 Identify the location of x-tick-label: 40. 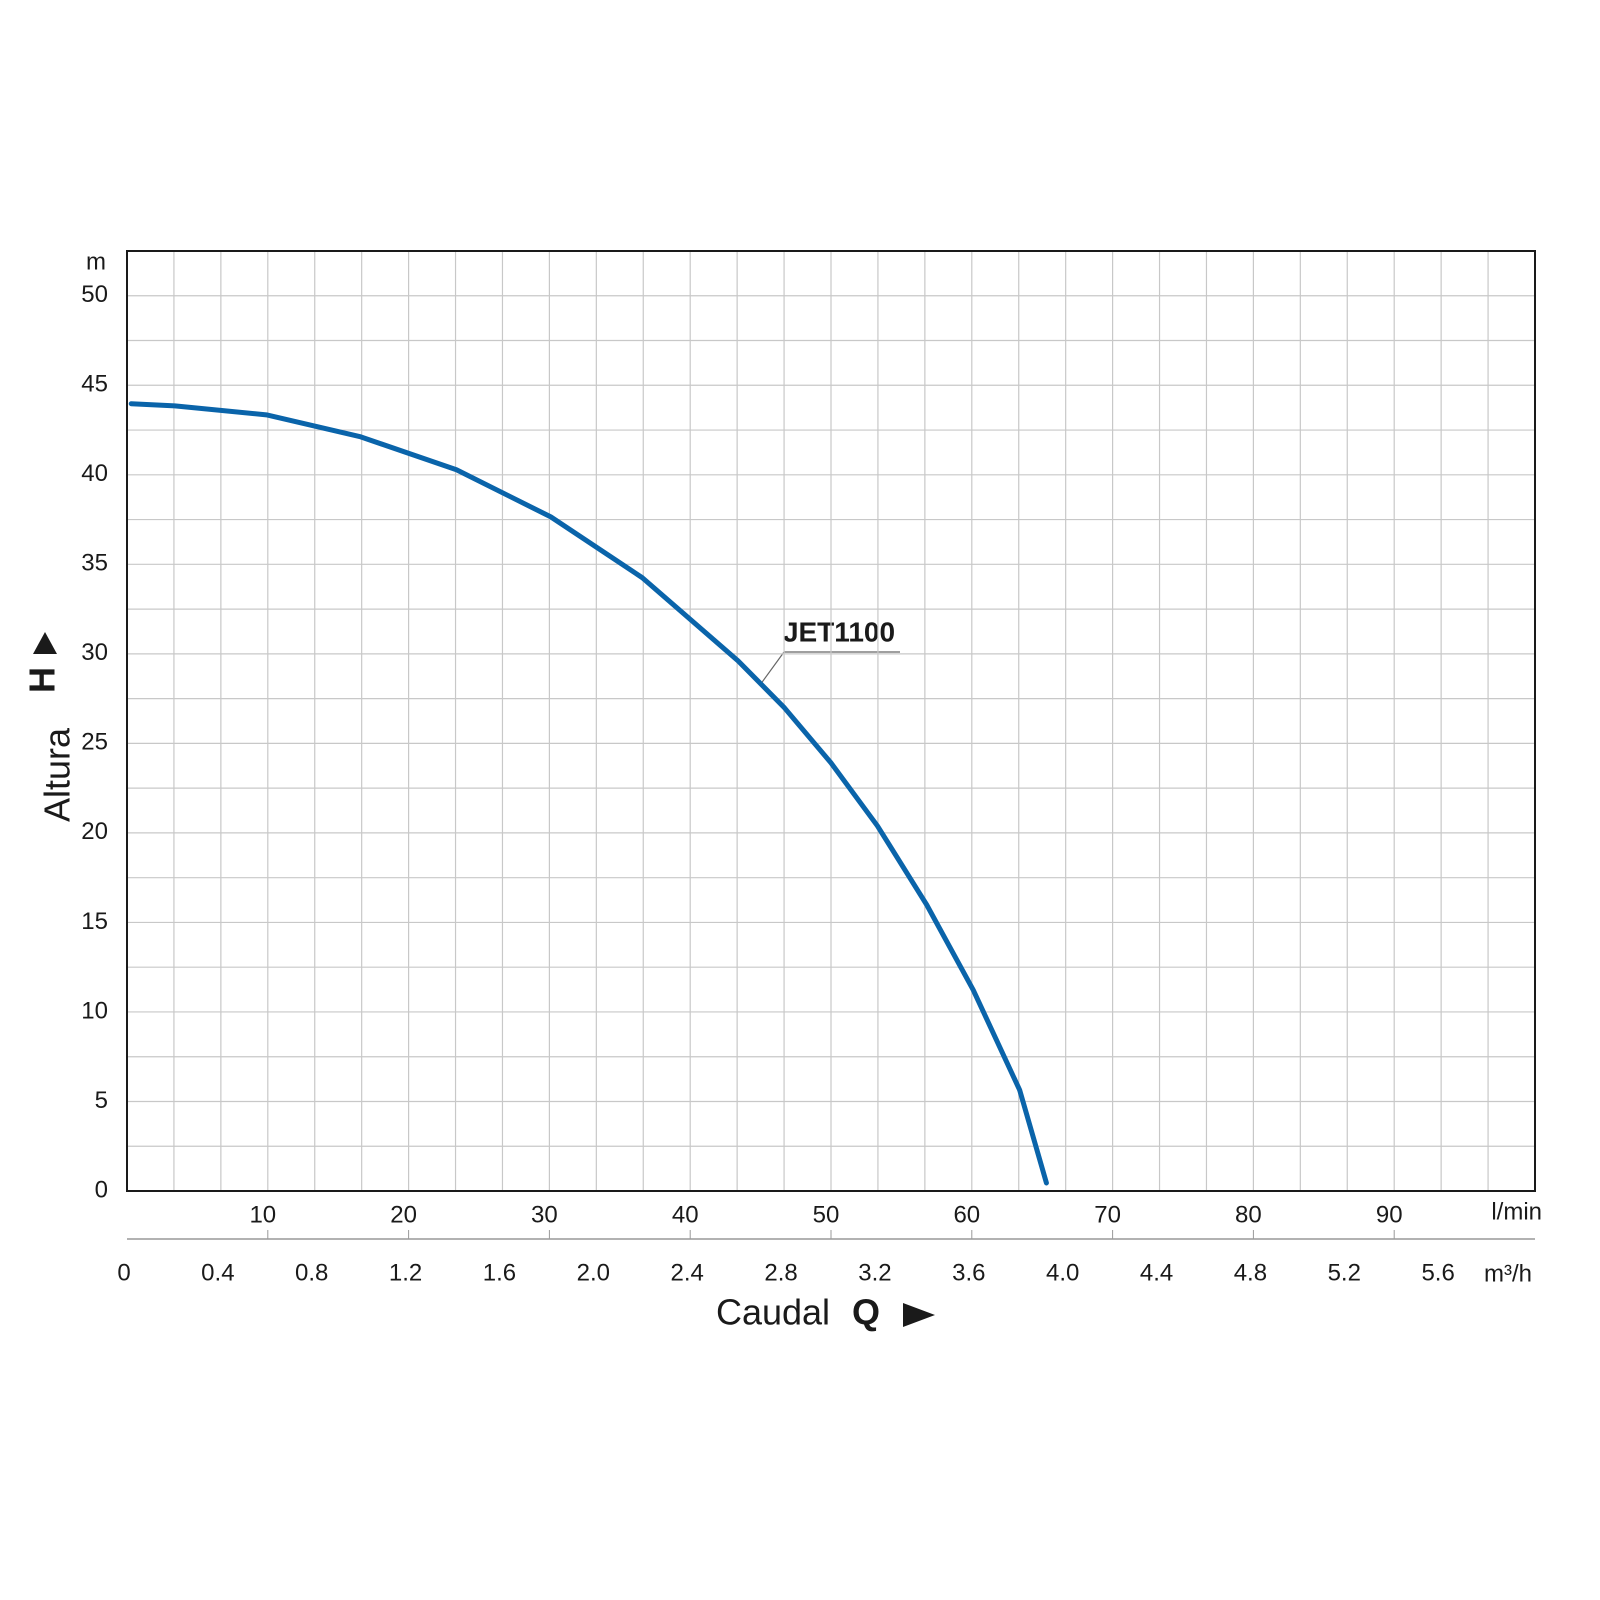
(685, 1214).